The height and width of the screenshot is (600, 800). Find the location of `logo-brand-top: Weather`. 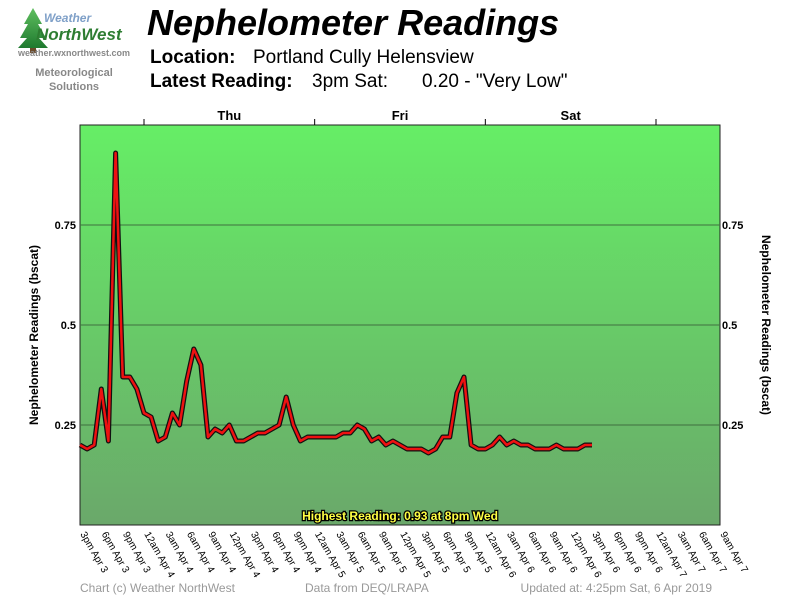

logo-brand-top: Weather is located at coordinates (68, 18).